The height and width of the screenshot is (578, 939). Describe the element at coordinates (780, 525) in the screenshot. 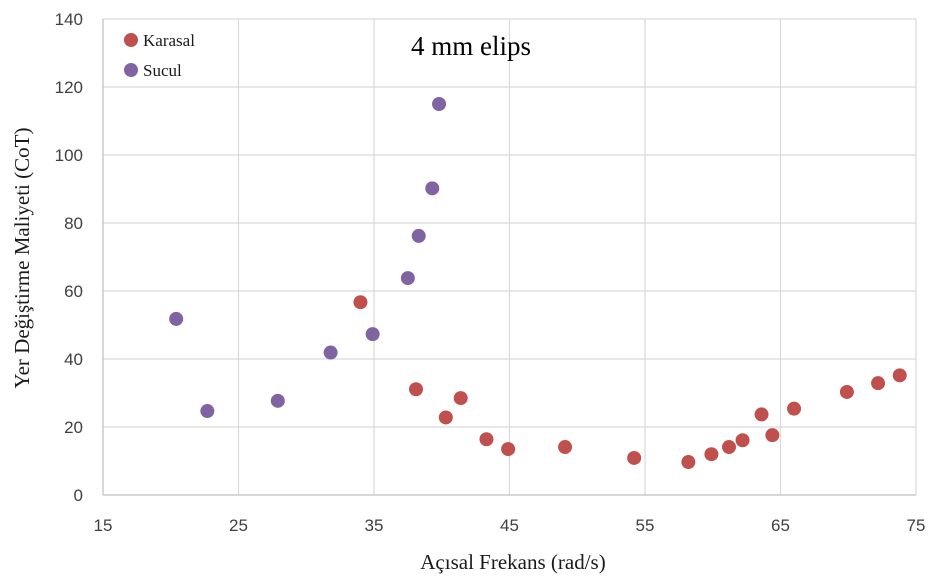

I see `x-tick-label: 65` at that location.